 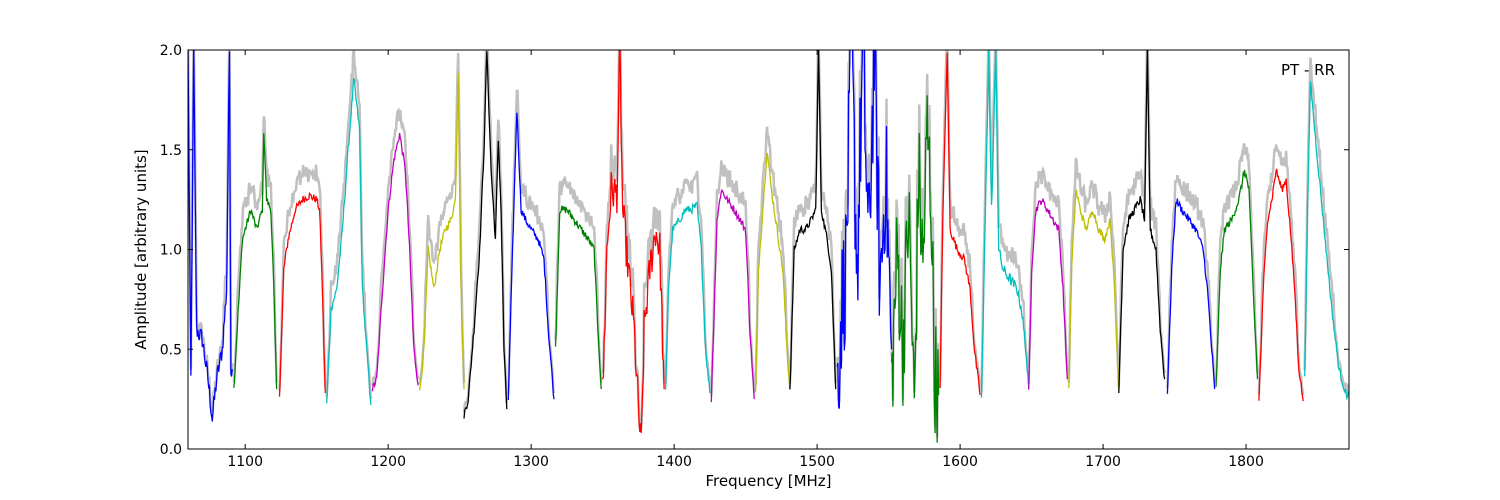 What do you see at coordinates (1308, 70) in the screenshot?
I see `chart-annotation: PT - RR` at bounding box center [1308, 70].